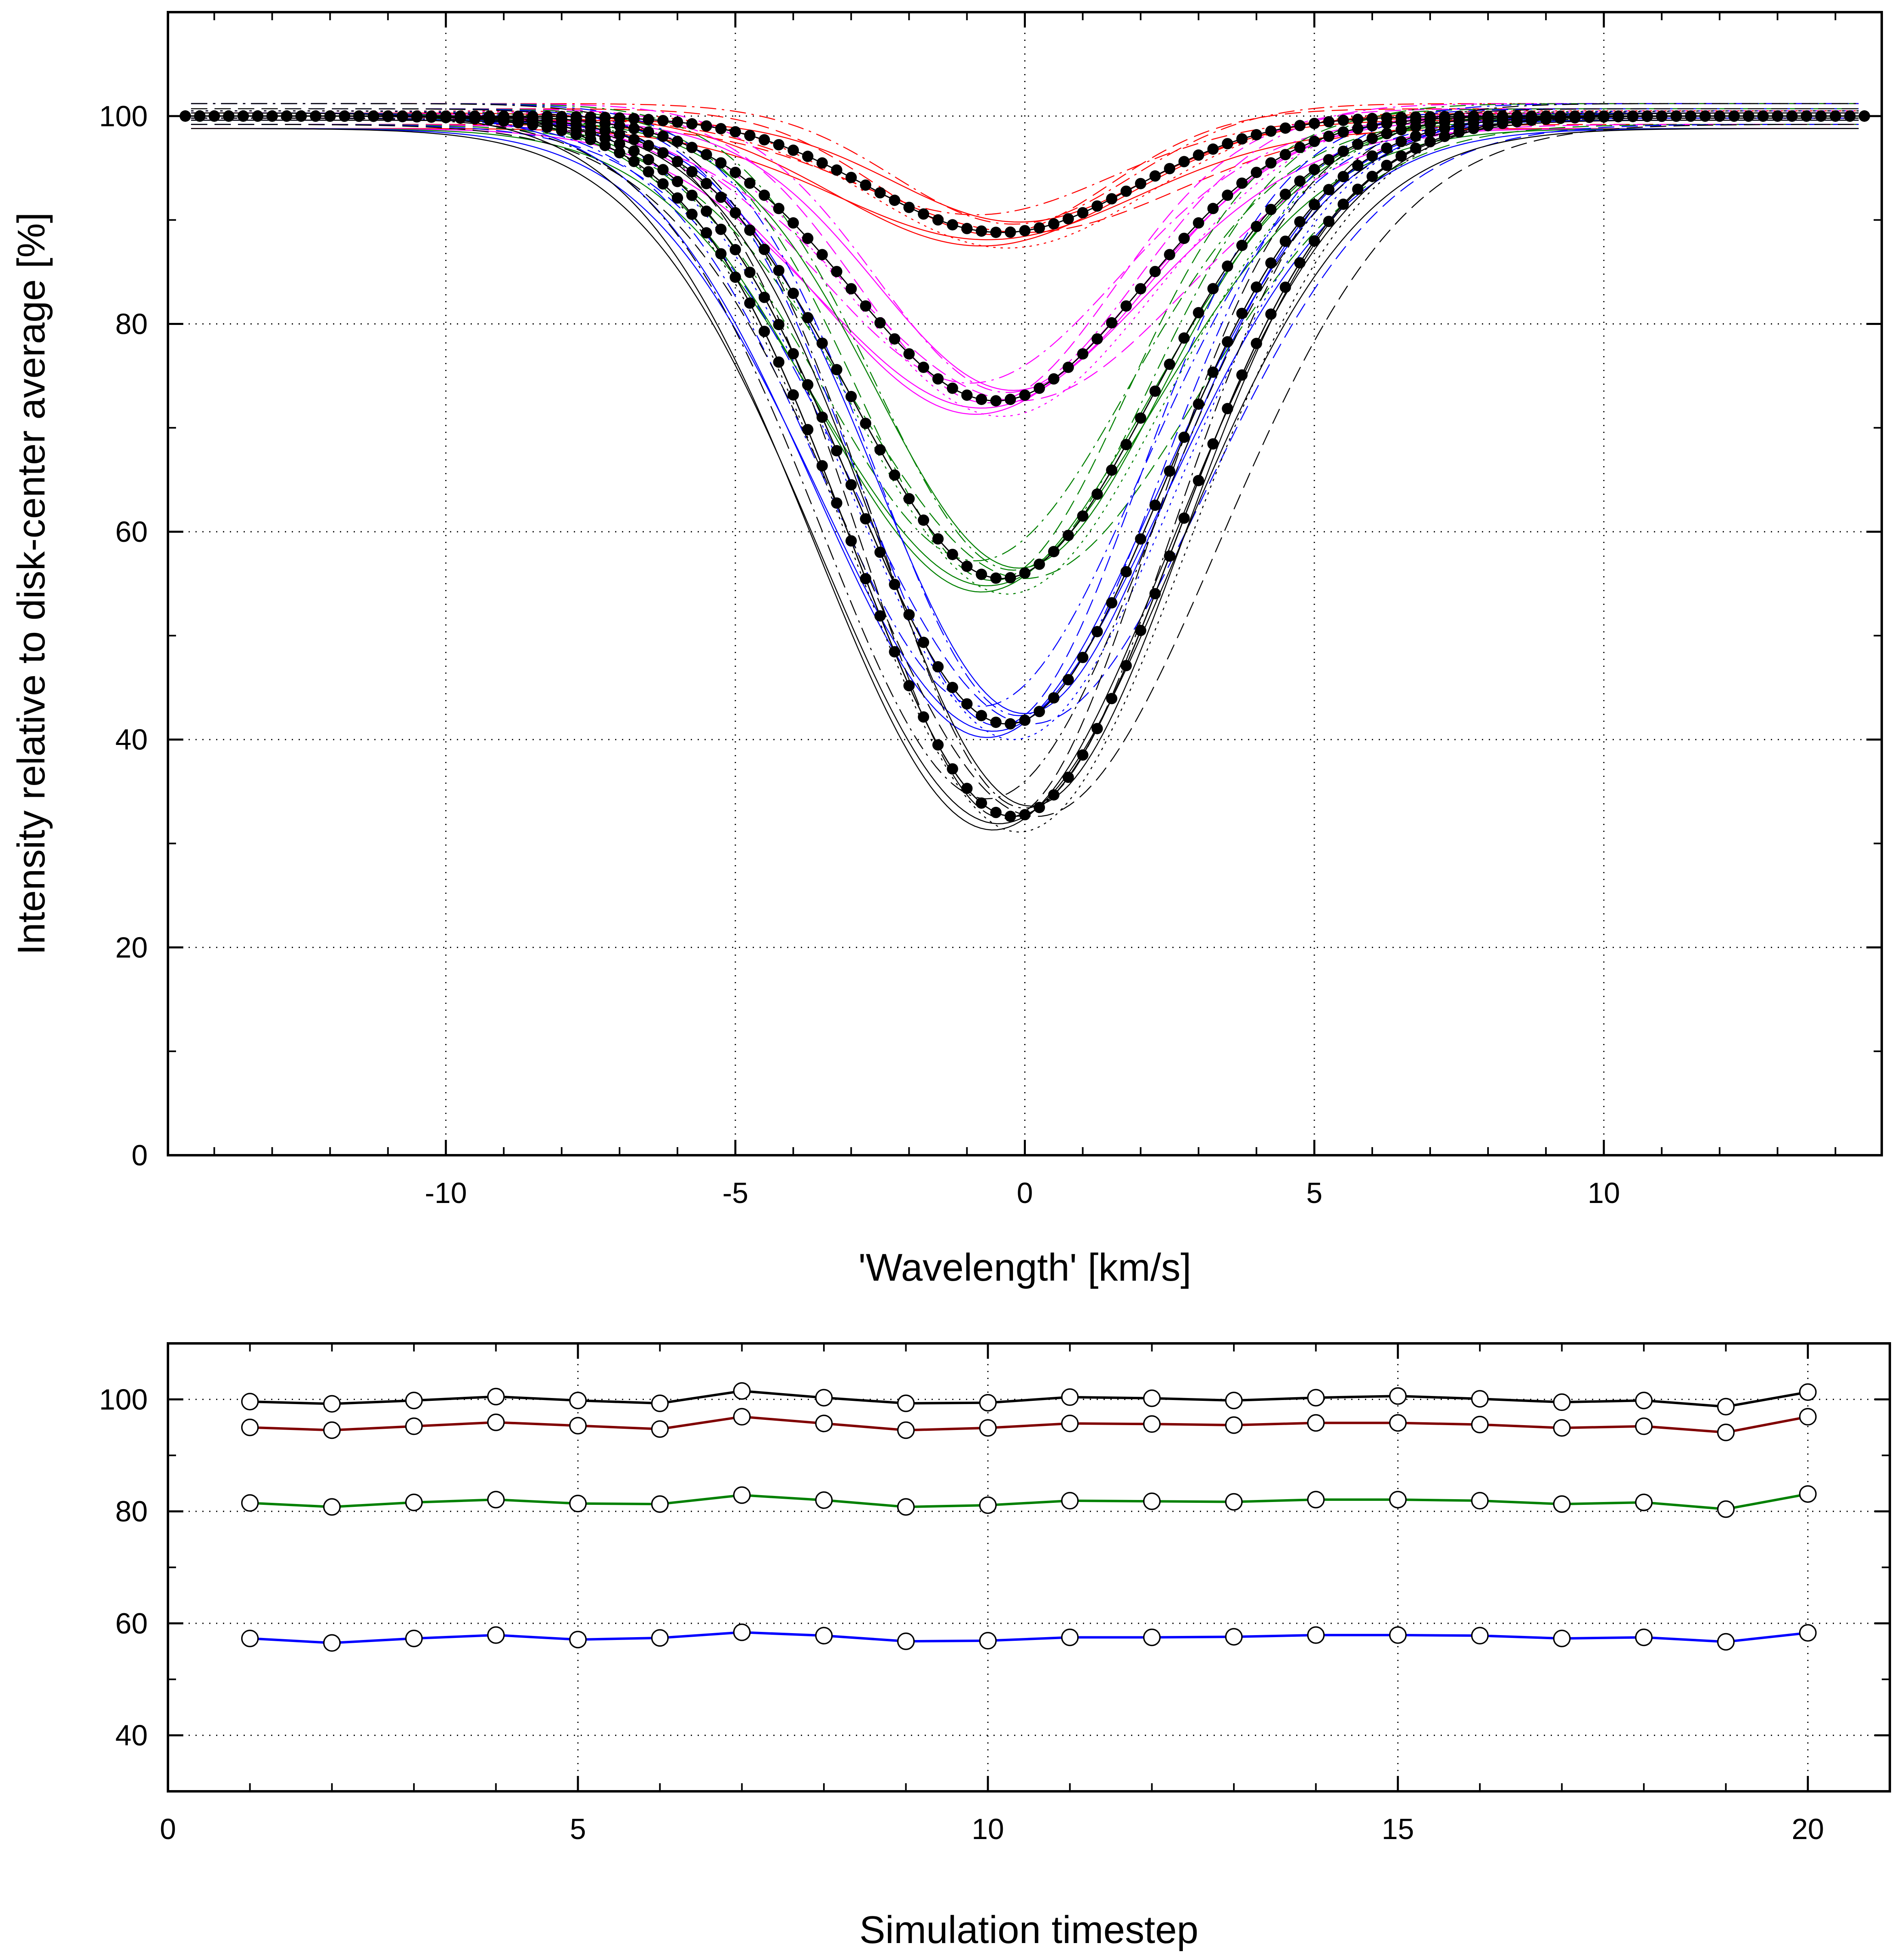  What do you see at coordinates (140, 1155) in the screenshot?
I see `y-tick-label: 0` at bounding box center [140, 1155].